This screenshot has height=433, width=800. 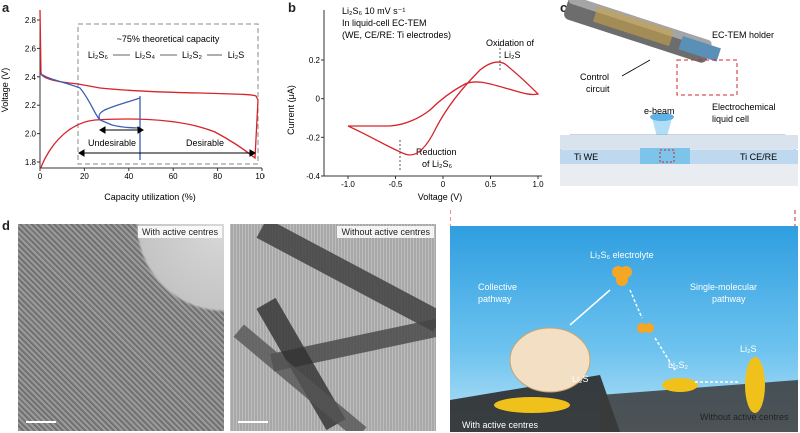 I want to click on a-chain-3: Li₂S, so click(x=236, y=55).